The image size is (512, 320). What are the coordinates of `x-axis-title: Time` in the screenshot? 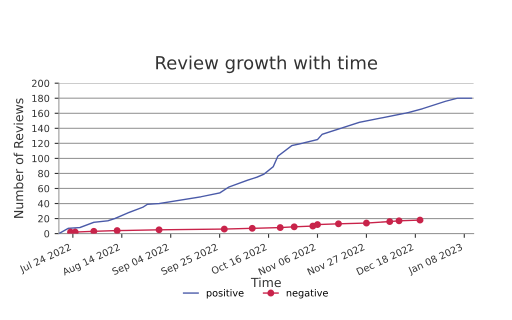 It's located at (265, 282).